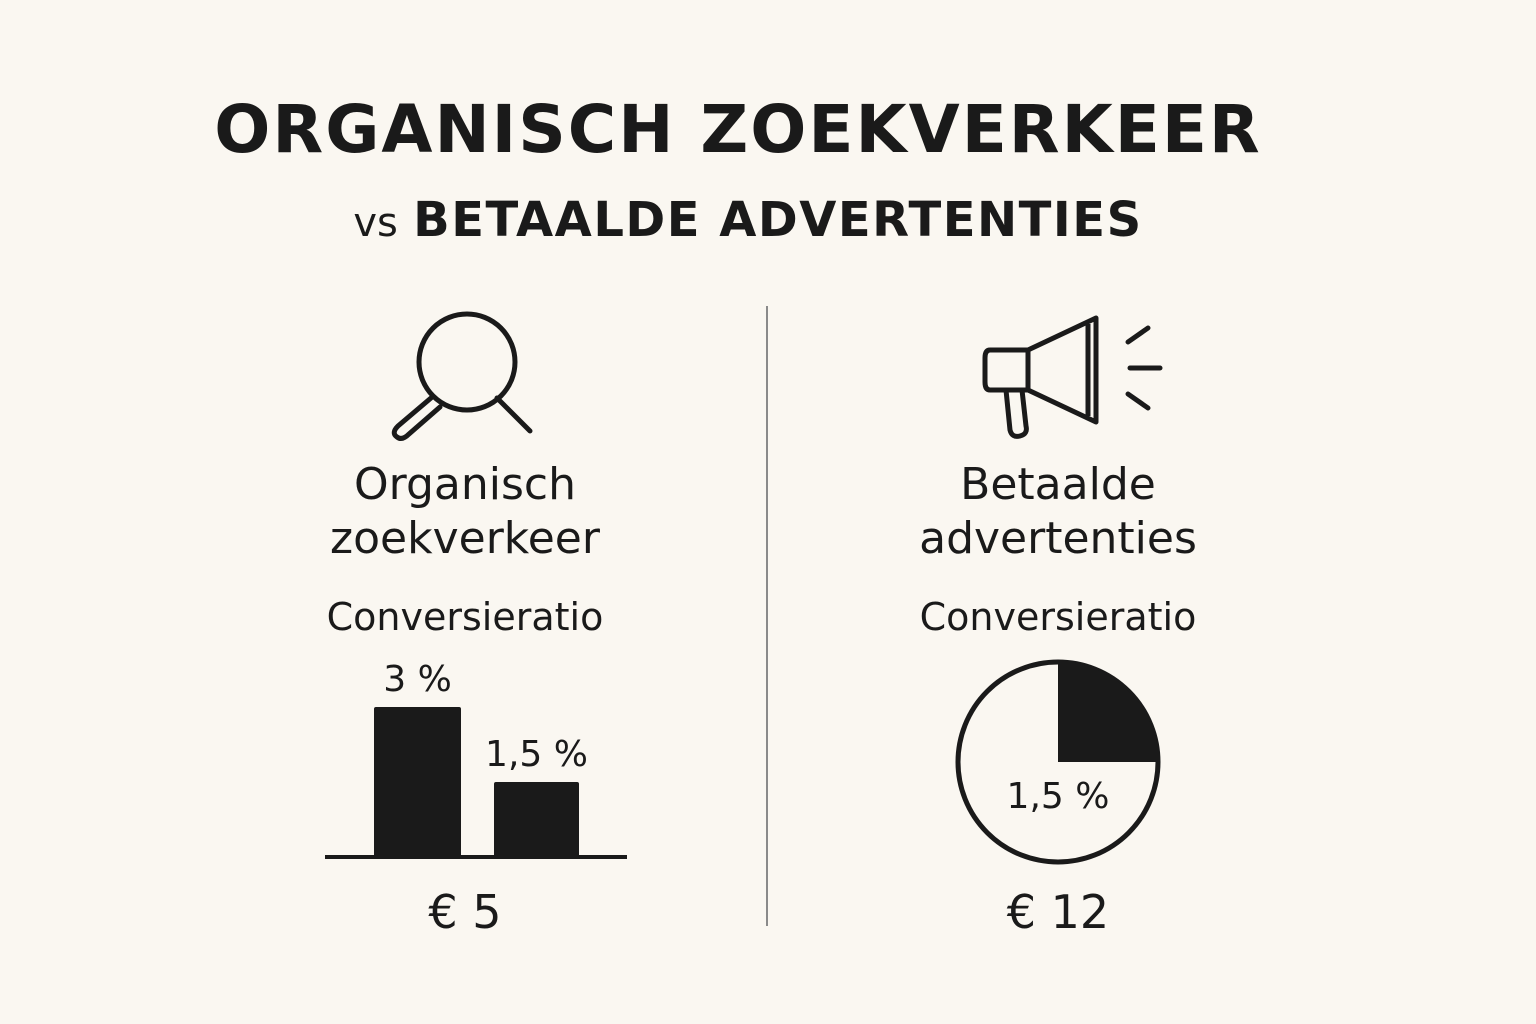  What do you see at coordinates (778, 220) in the screenshot?
I see `subtitle-main: BETAALDE ADVERTENTIES` at bounding box center [778, 220].